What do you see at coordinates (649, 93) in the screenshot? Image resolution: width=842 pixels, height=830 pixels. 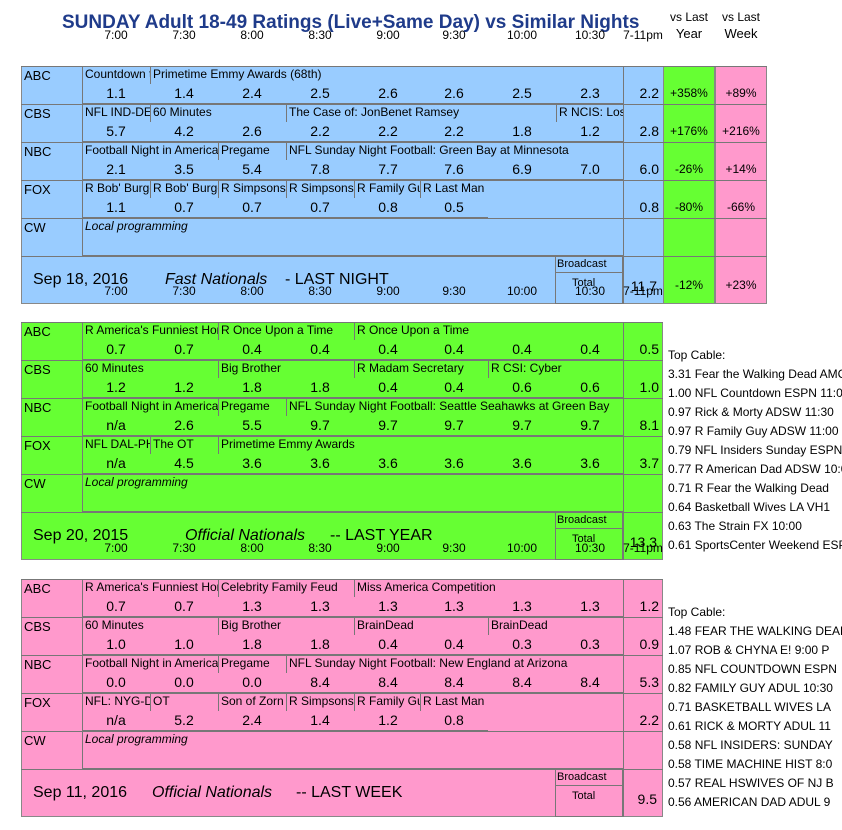 I see `row-total: 2.2` at bounding box center [649, 93].